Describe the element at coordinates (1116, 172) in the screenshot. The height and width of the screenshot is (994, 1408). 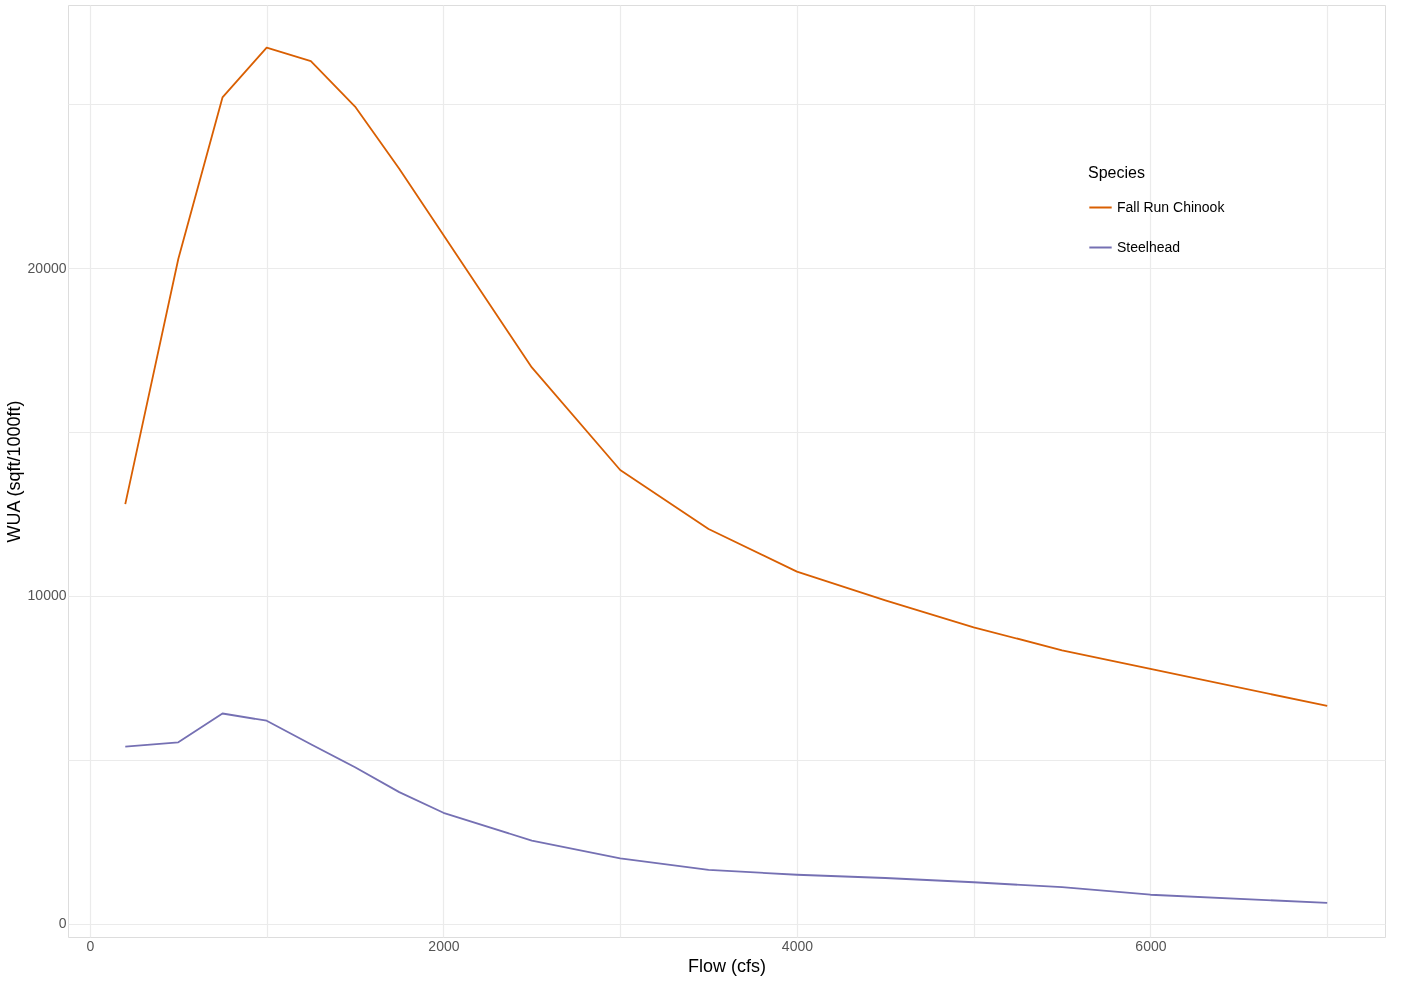
I see `legend-title: Species` at that location.